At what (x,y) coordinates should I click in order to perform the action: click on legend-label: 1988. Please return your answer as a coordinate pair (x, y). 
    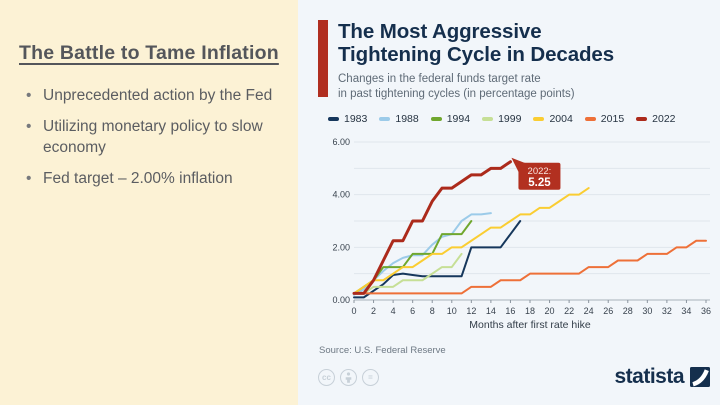
    Looking at the image, I should click on (407, 119).